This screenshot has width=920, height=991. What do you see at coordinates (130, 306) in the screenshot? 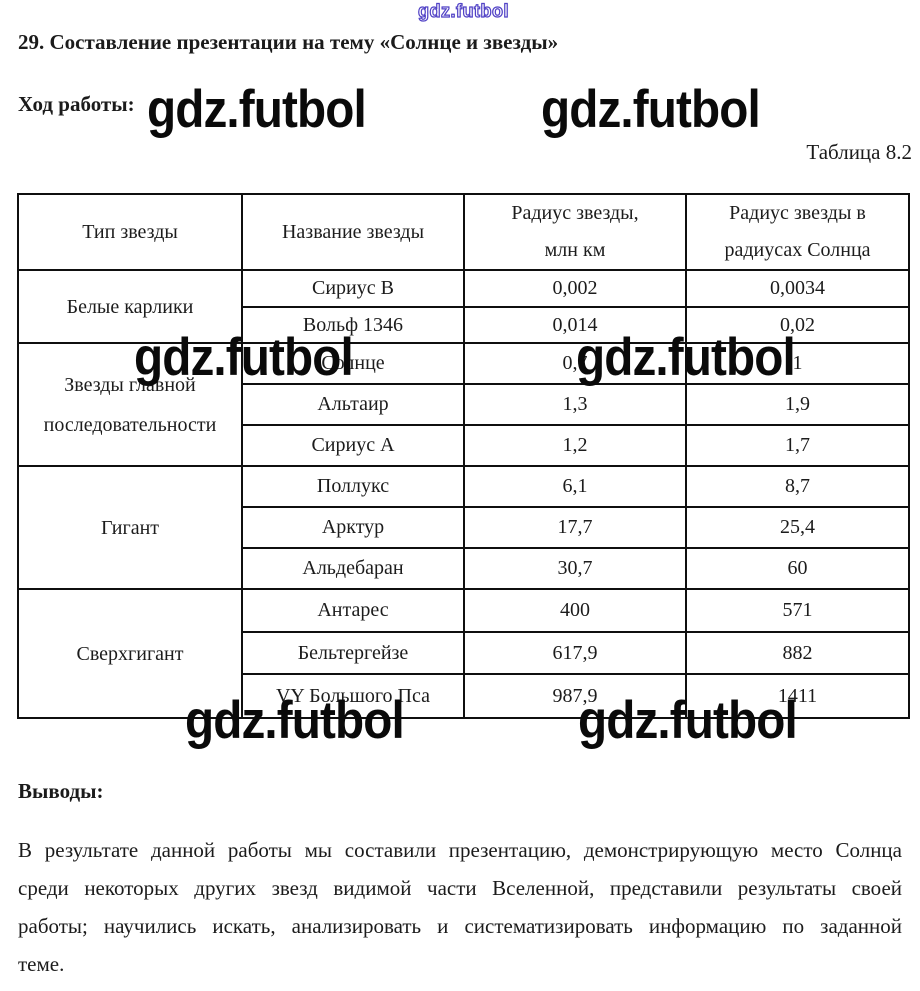
I see `star-type-cell: Белые карлики` at bounding box center [130, 306].